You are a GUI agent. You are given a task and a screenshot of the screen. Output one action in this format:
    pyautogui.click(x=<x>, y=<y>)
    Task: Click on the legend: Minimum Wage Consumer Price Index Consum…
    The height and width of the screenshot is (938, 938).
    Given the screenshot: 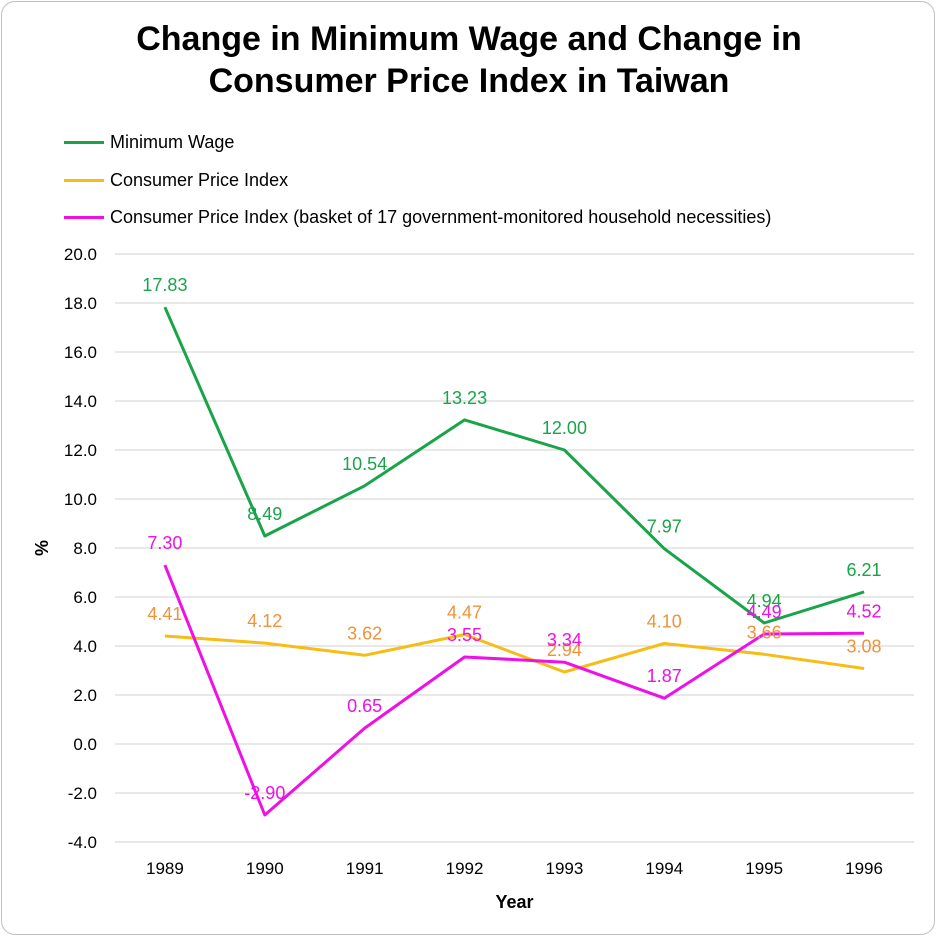 What is the action you would take?
    pyautogui.click(x=417, y=180)
    